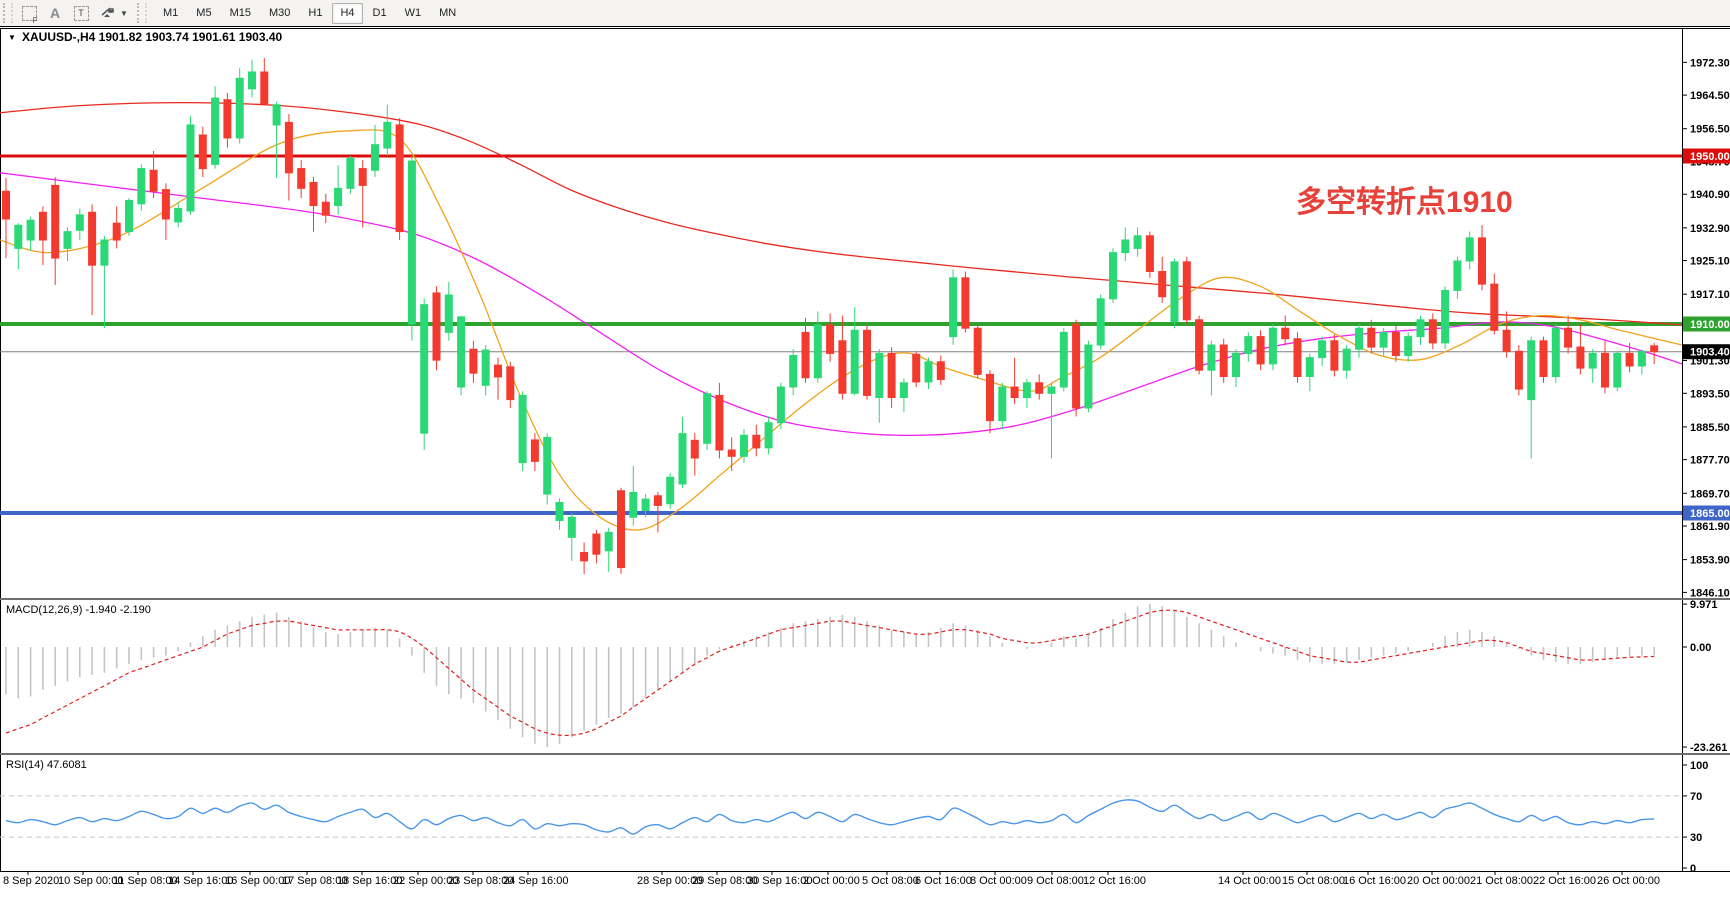 Image resolution: width=1730 pixels, height=899 pixels. What do you see at coordinates (865, 754) in the screenshot?
I see `separator-macd-rsi` at bounding box center [865, 754].